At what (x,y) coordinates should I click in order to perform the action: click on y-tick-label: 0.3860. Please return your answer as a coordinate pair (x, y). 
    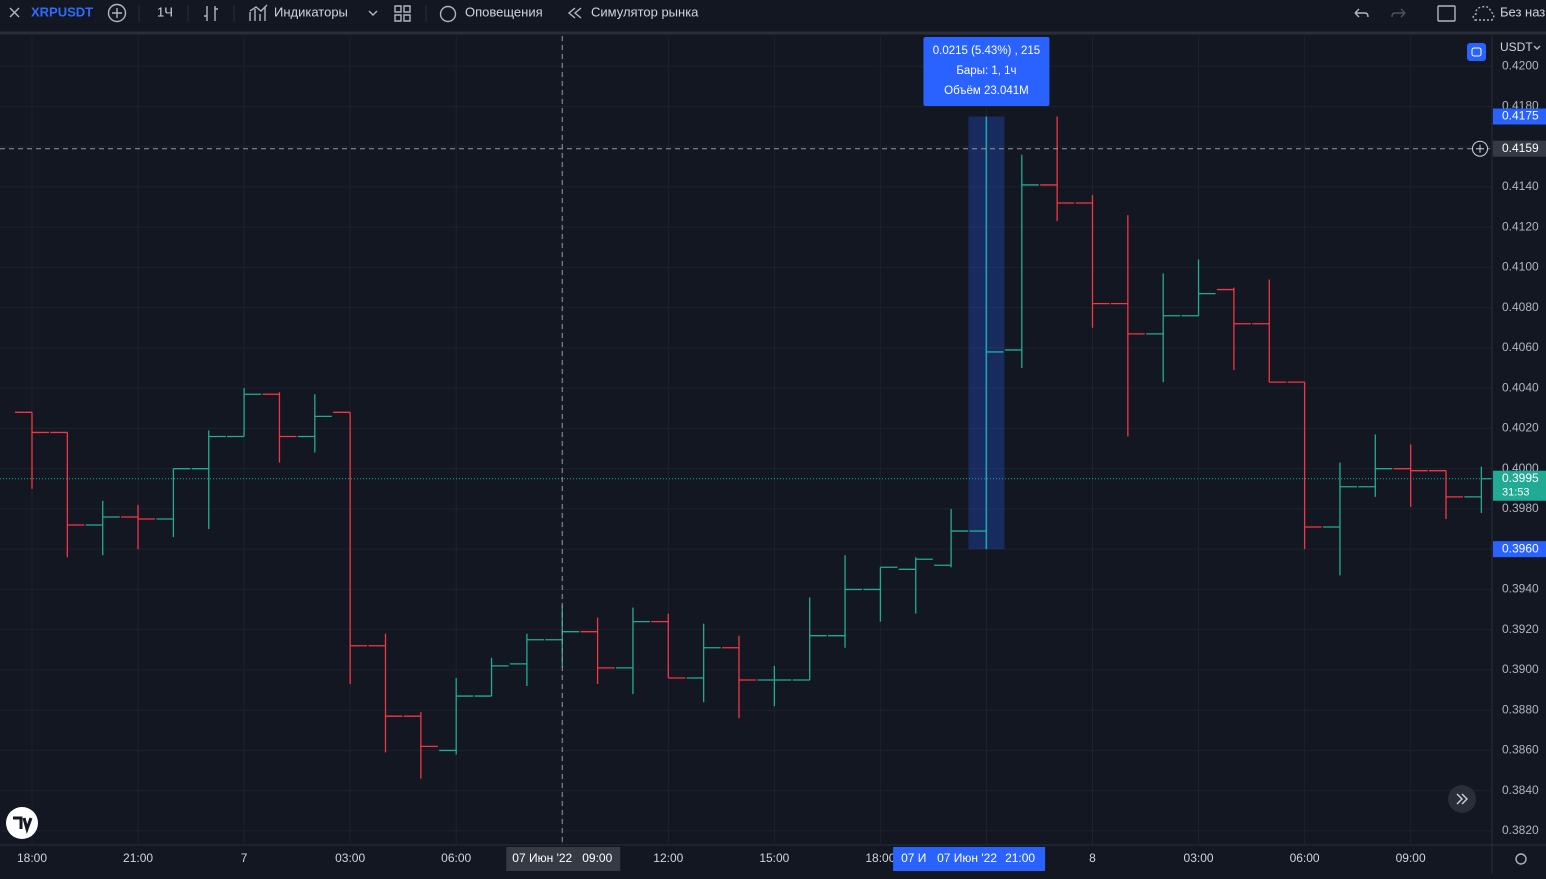
    Looking at the image, I should click on (1520, 750).